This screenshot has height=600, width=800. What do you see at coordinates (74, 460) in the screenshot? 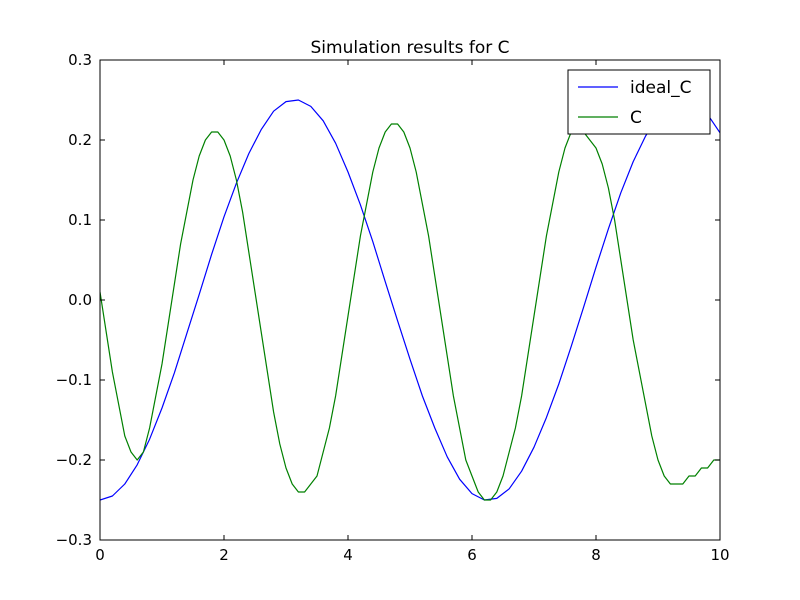
I see `y-tick-label: −0.2` at bounding box center [74, 460].